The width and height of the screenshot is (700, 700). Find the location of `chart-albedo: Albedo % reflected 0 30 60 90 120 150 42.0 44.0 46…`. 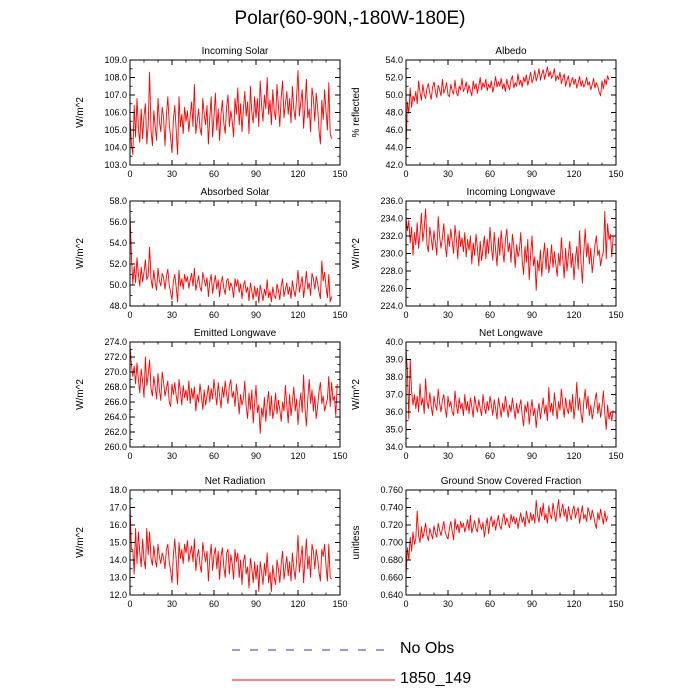

chart-albedo: Albedo % reflected 0 30 60 90 120 150 42.0 44.0 46… is located at coordinates (487, 112).